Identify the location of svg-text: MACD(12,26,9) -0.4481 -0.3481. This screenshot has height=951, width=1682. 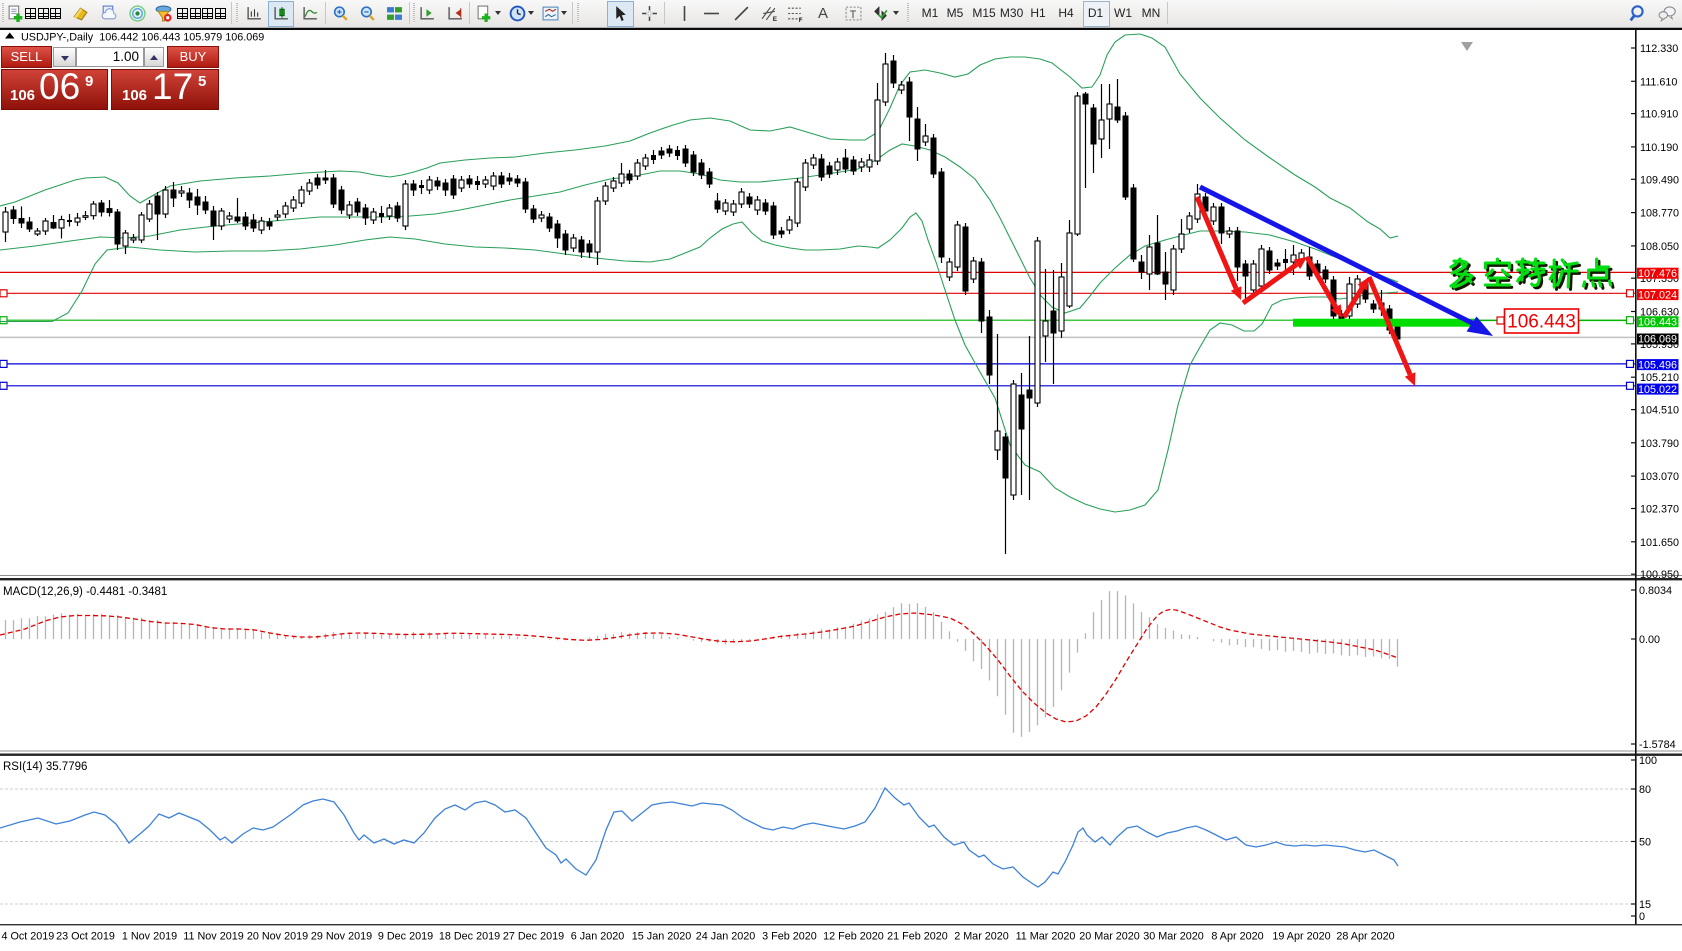
(85, 592).